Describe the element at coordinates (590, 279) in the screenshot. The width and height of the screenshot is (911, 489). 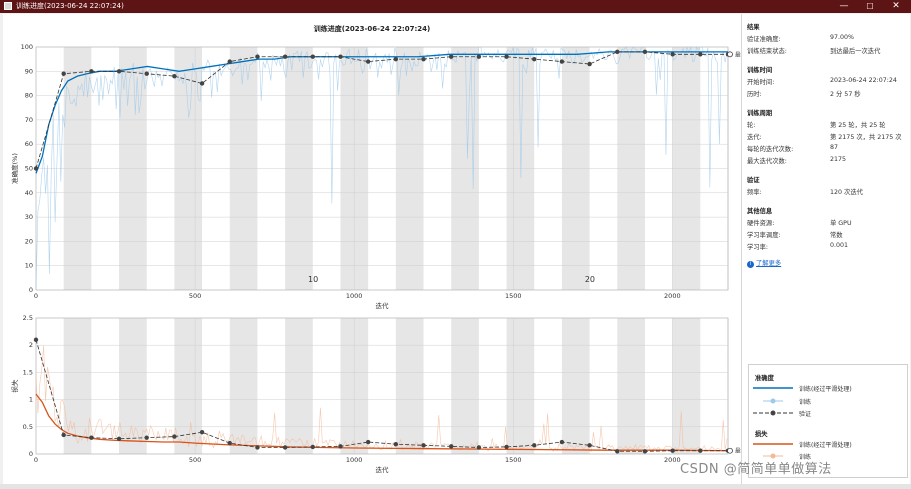
I see `epoch-label-20: 20` at that location.